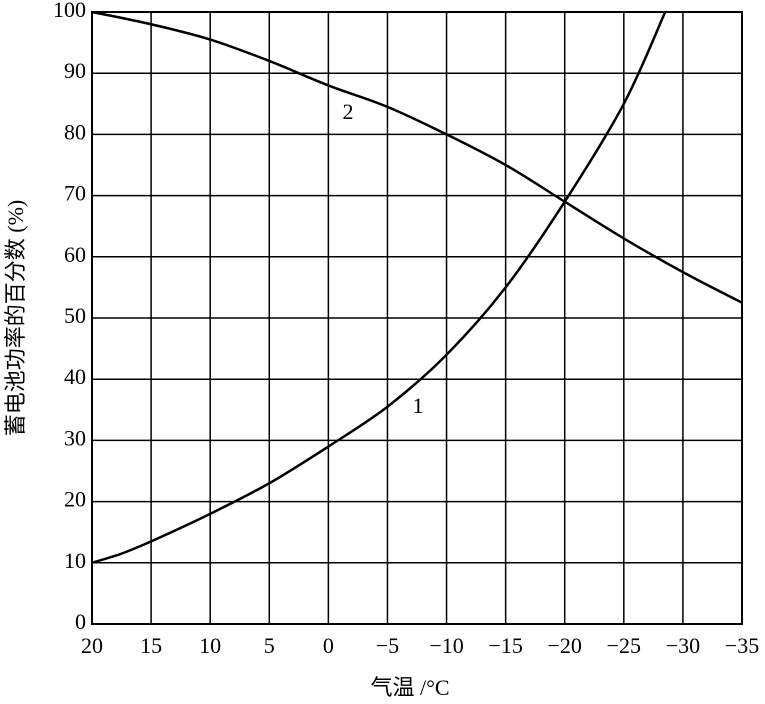 Image resolution: width=765 pixels, height=704 pixels. Describe the element at coordinates (624, 645) in the screenshot. I see `x-tick-label: −25` at that location.